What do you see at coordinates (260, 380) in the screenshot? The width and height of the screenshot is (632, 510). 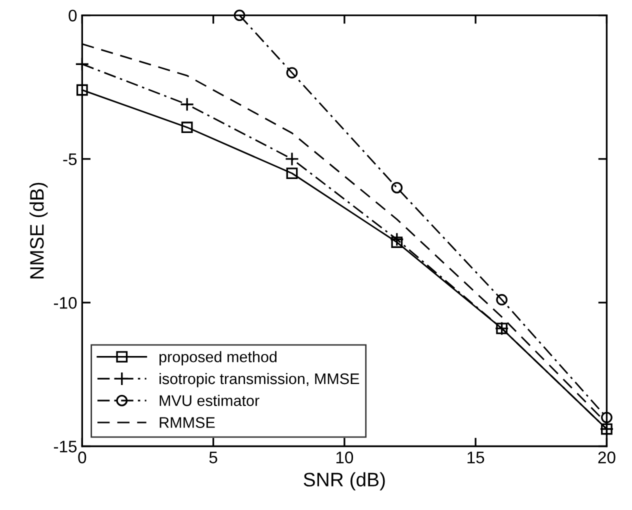 I see `legend-label: isotropic transmission, MMSE` at bounding box center [260, 380].